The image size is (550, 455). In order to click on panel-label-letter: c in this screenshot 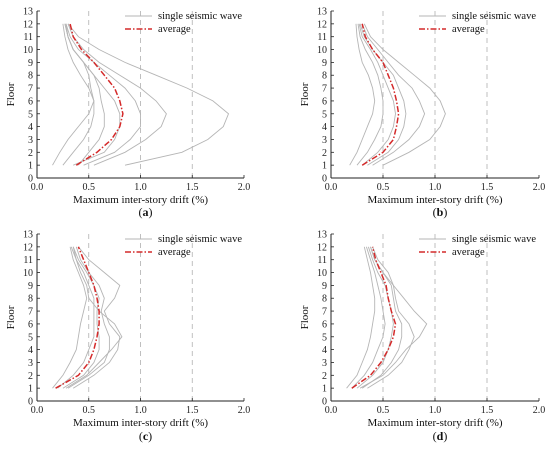, I will do `click(146, 436)`.